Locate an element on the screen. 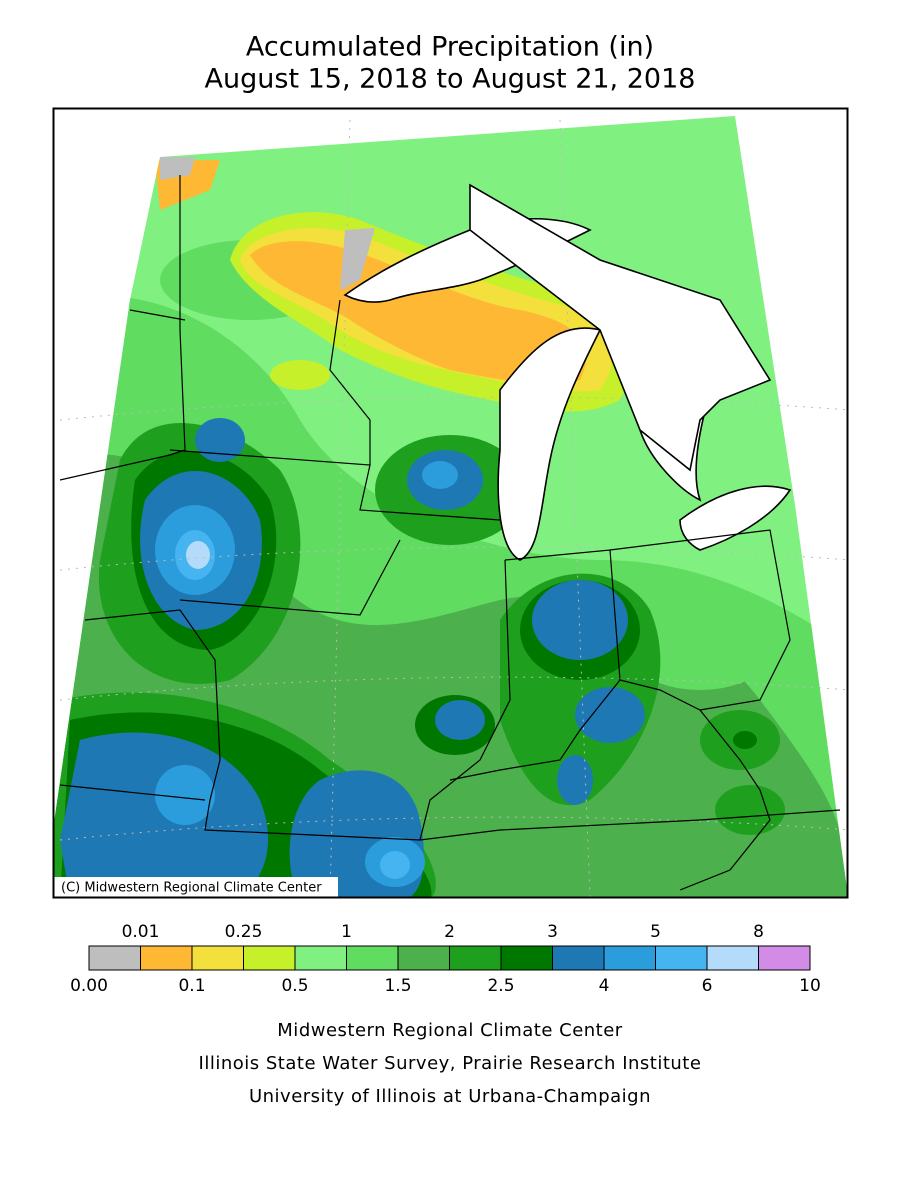 This screenshot has height=1204, width=900. legend-label: 3 is located at coordinates (552, 932).